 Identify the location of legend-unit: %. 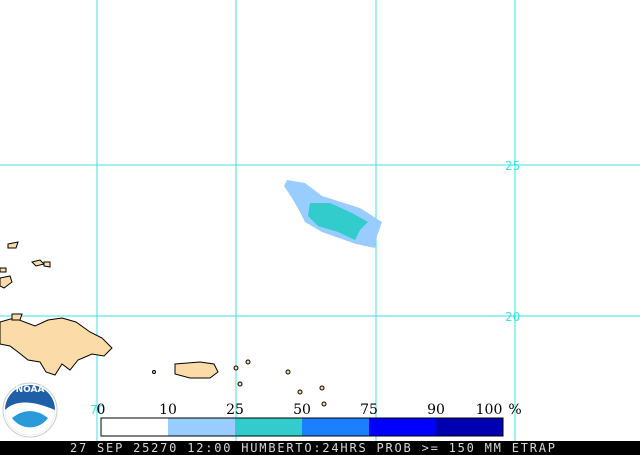
(514, 410).